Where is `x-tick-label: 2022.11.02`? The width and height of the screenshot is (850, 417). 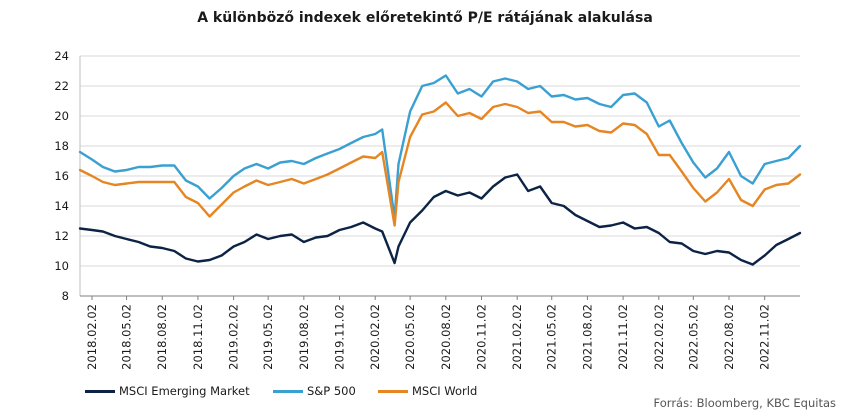 x-tick-label: 2022.11.02 is located at coordinates (765, 337).